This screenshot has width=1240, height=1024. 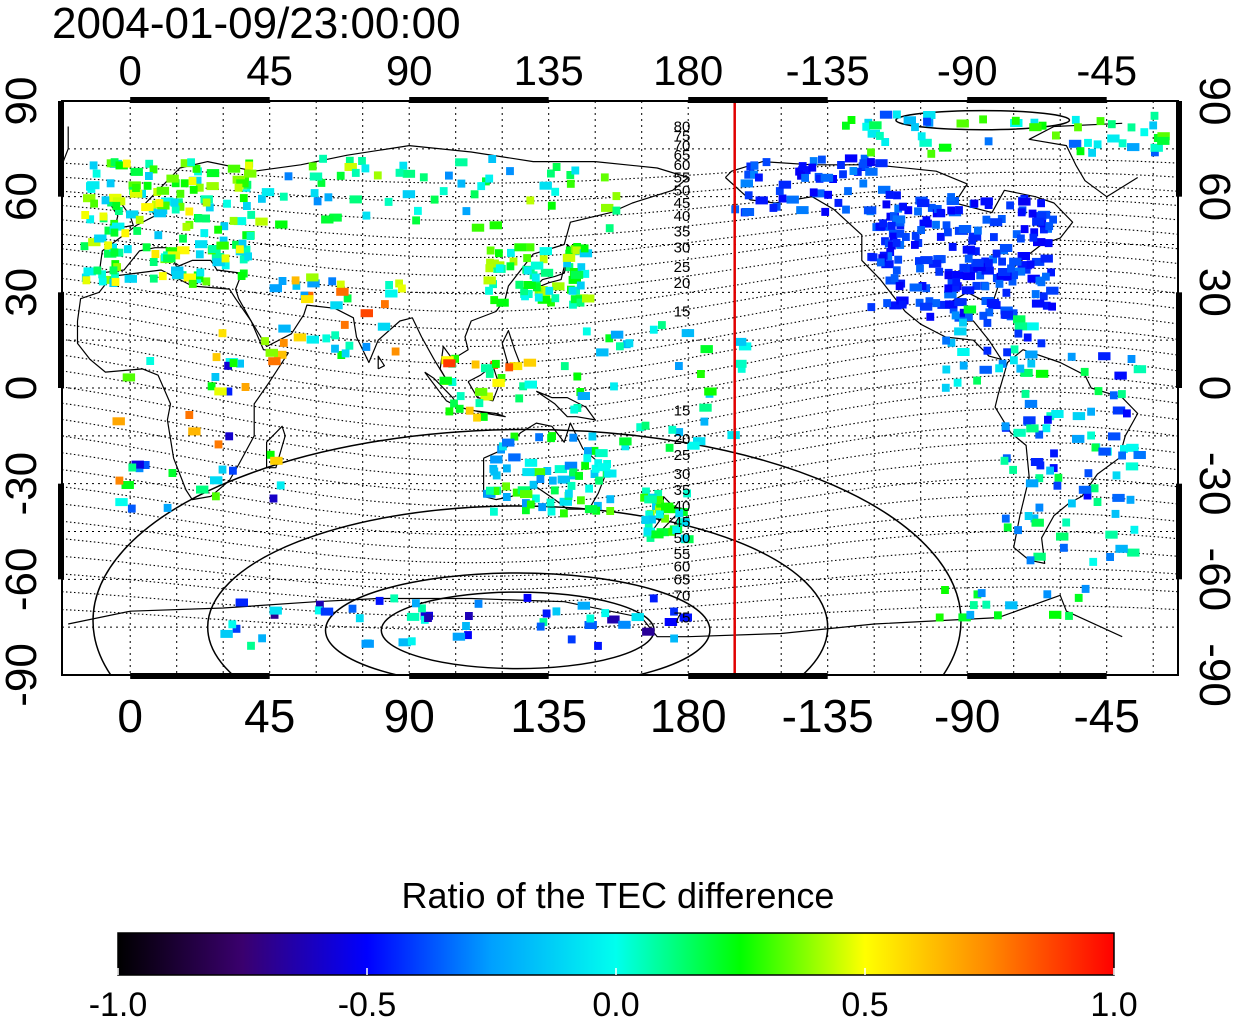 I want to click on lon-tick-label-top: 0, so click(x=130, y=70).